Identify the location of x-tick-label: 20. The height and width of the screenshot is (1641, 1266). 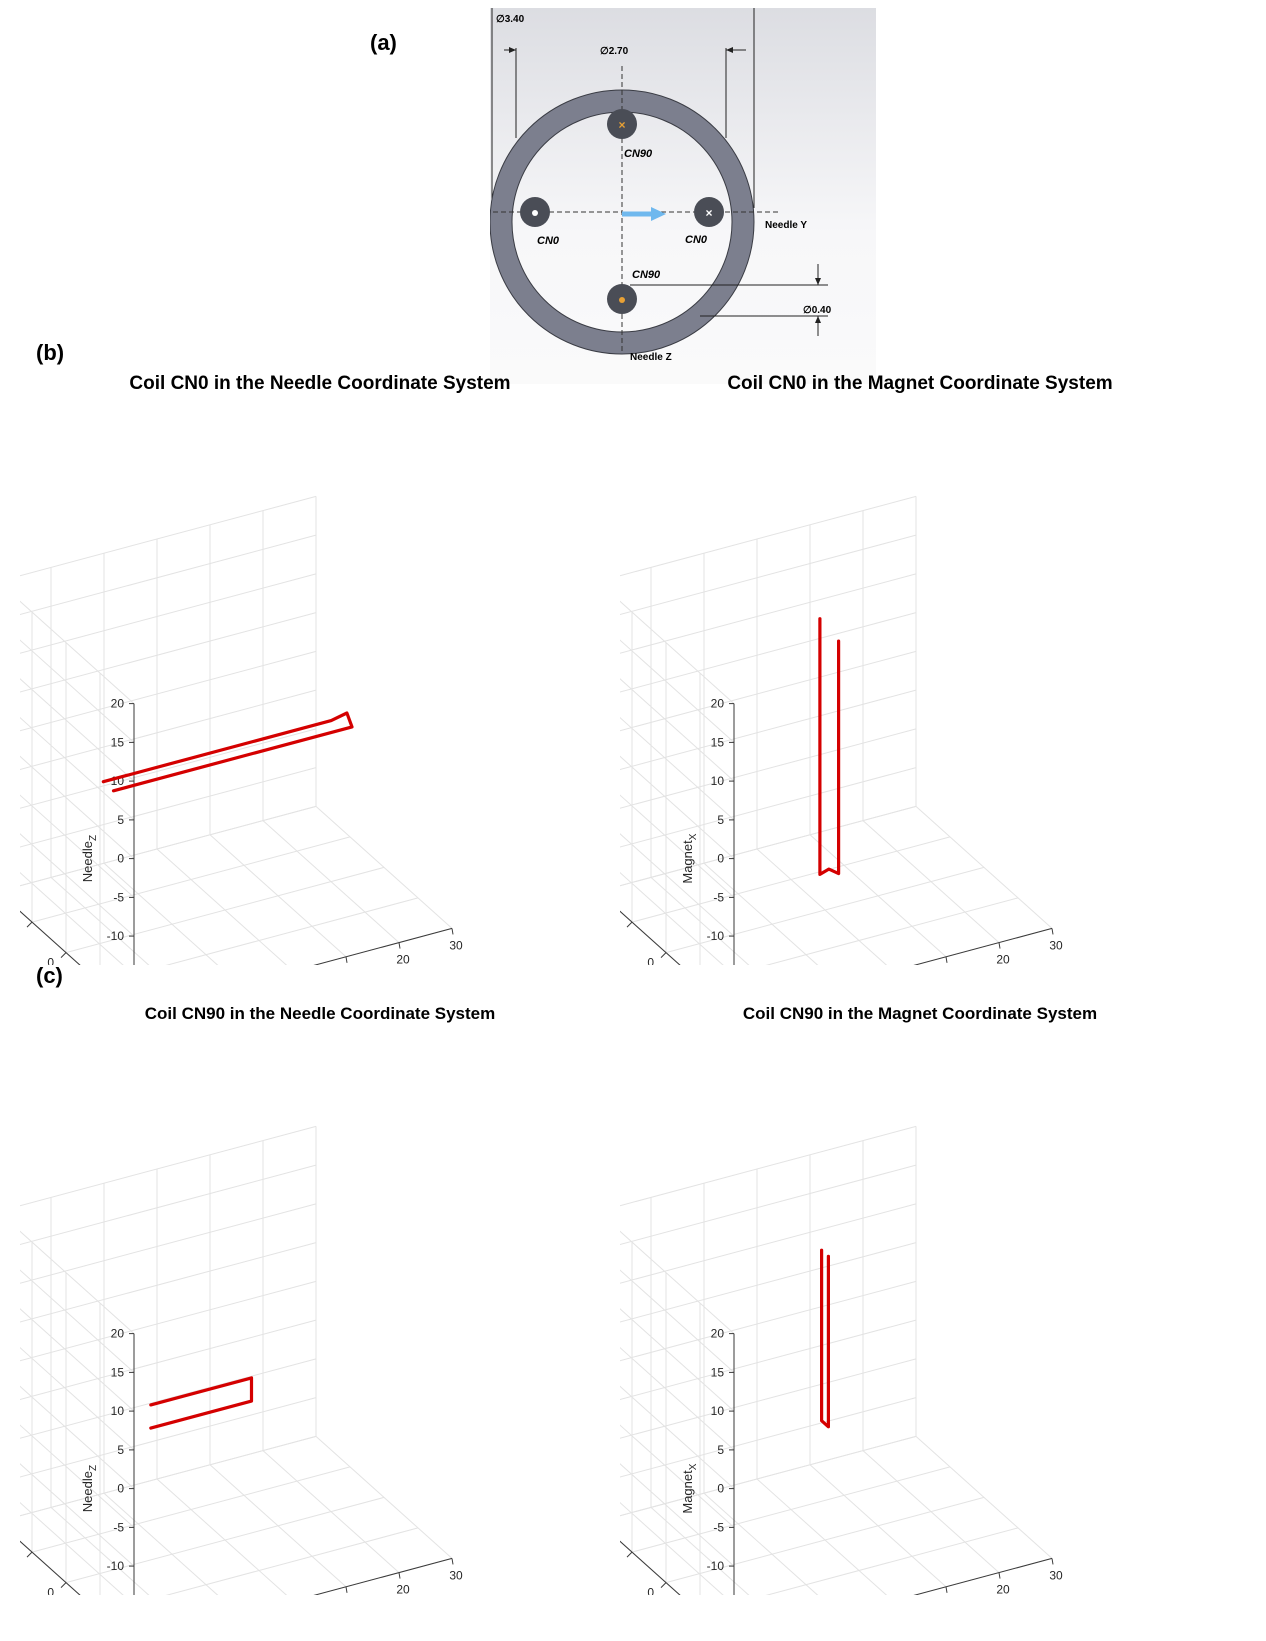
(403, 959).